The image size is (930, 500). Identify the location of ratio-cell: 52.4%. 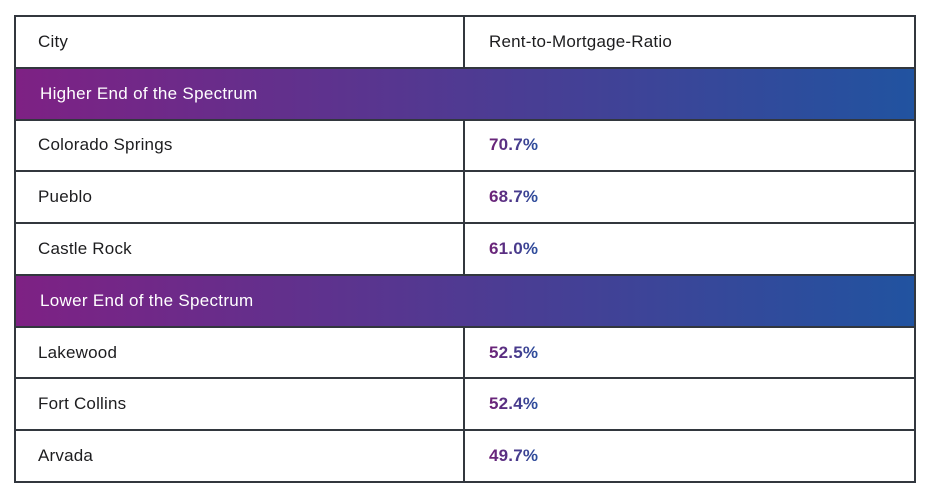
(689, 404).